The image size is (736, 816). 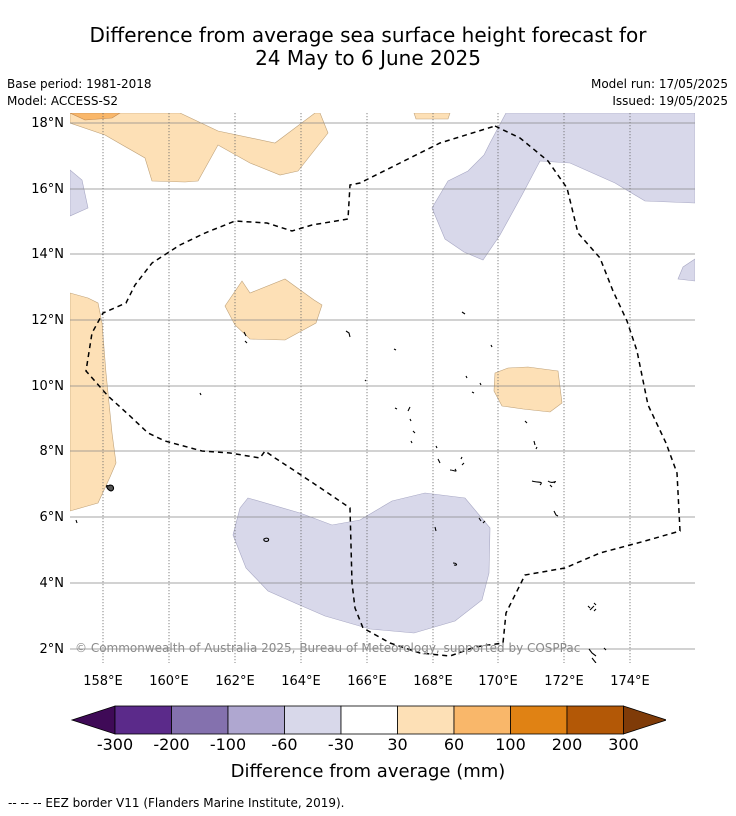 What do you see at coordinates (567, 744) in the screenshot?
I see `colorbar-tick-label: 200` at bounding box center [567, 744].